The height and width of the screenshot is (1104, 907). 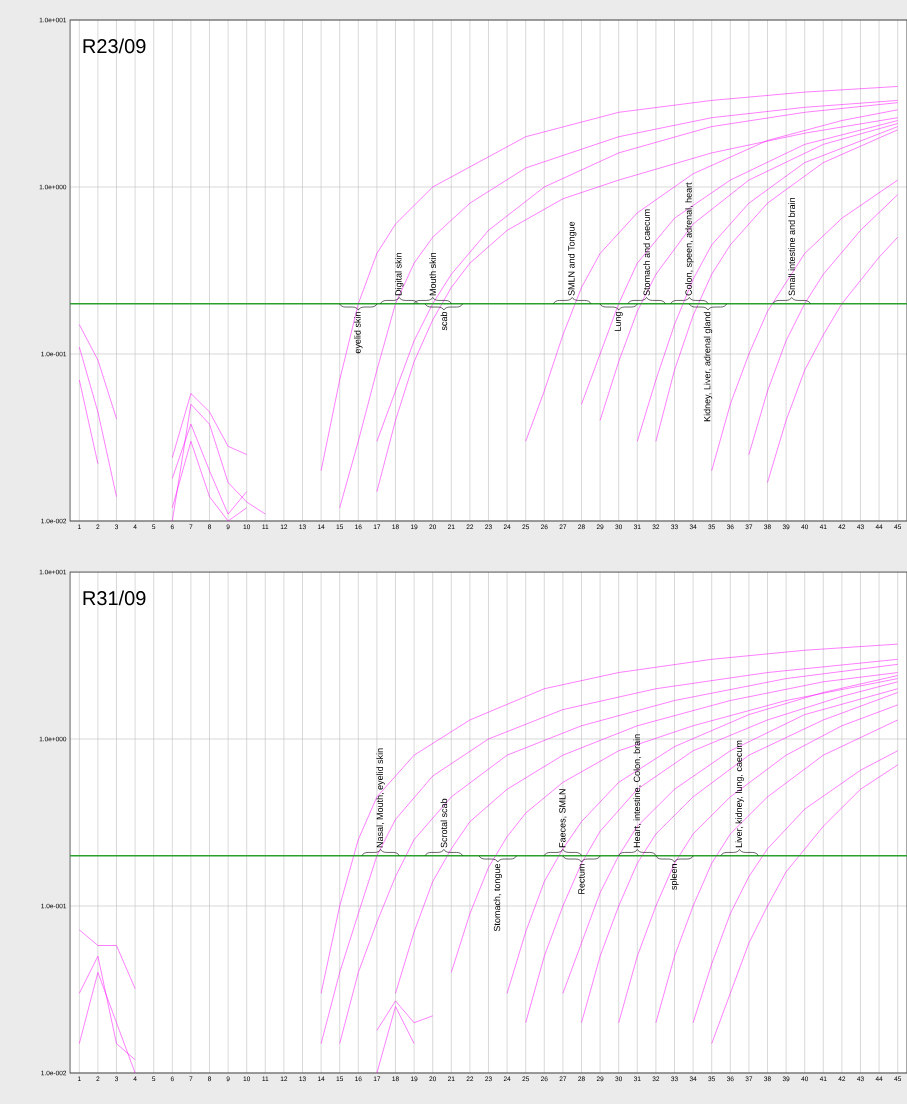 What do you see at coordinates (563, 818) in the screenshot?
I see `annotation: Faeces, SMLN` at bounding box center [563, 818].